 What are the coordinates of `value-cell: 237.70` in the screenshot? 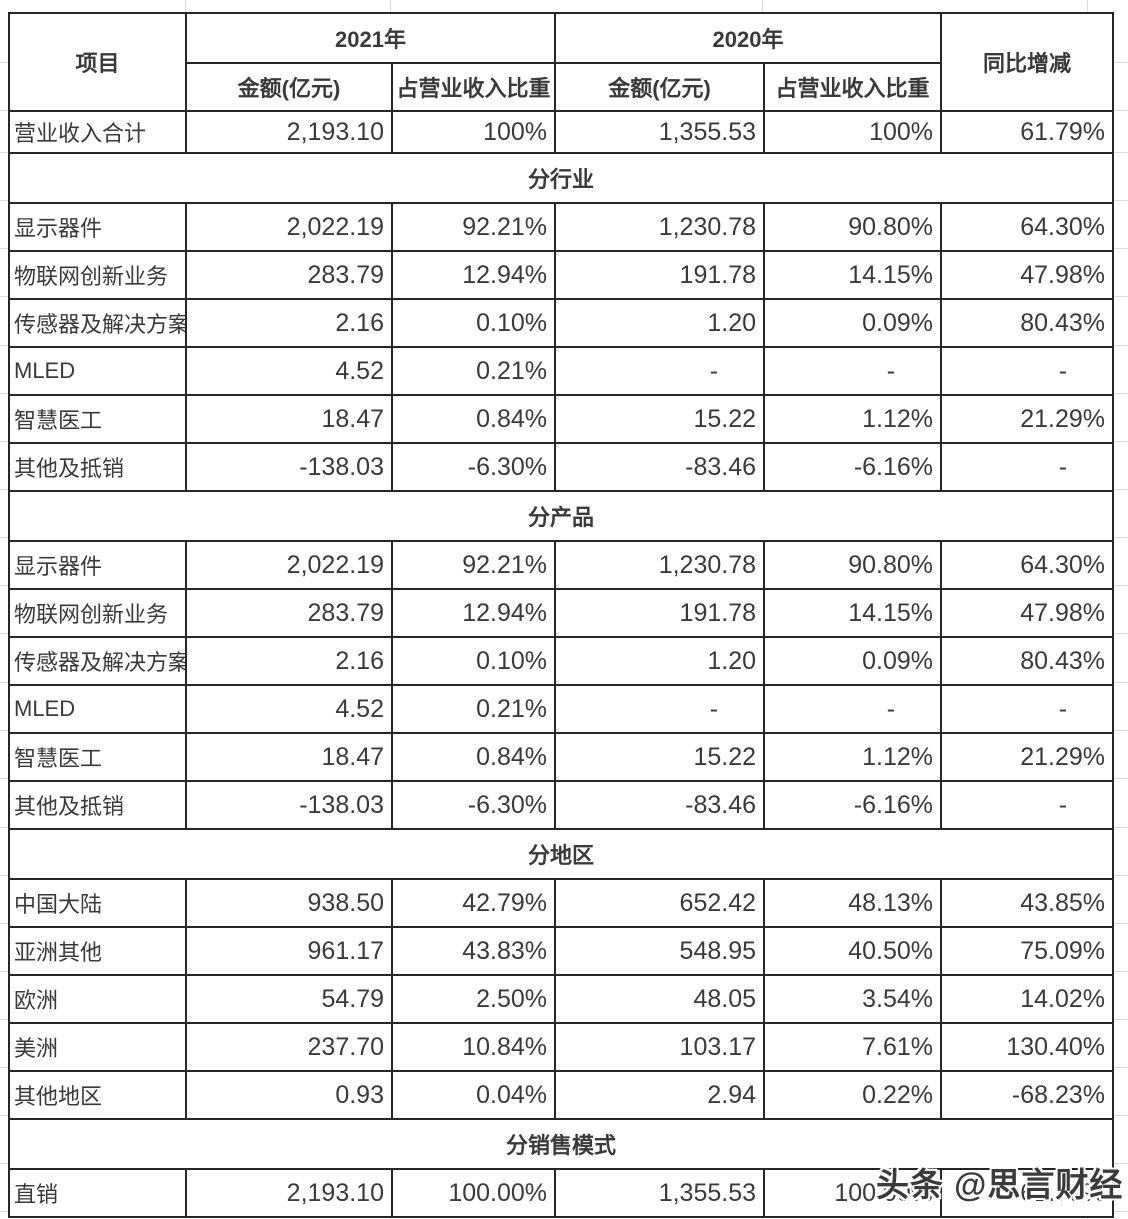 It's located at (289, 1047).